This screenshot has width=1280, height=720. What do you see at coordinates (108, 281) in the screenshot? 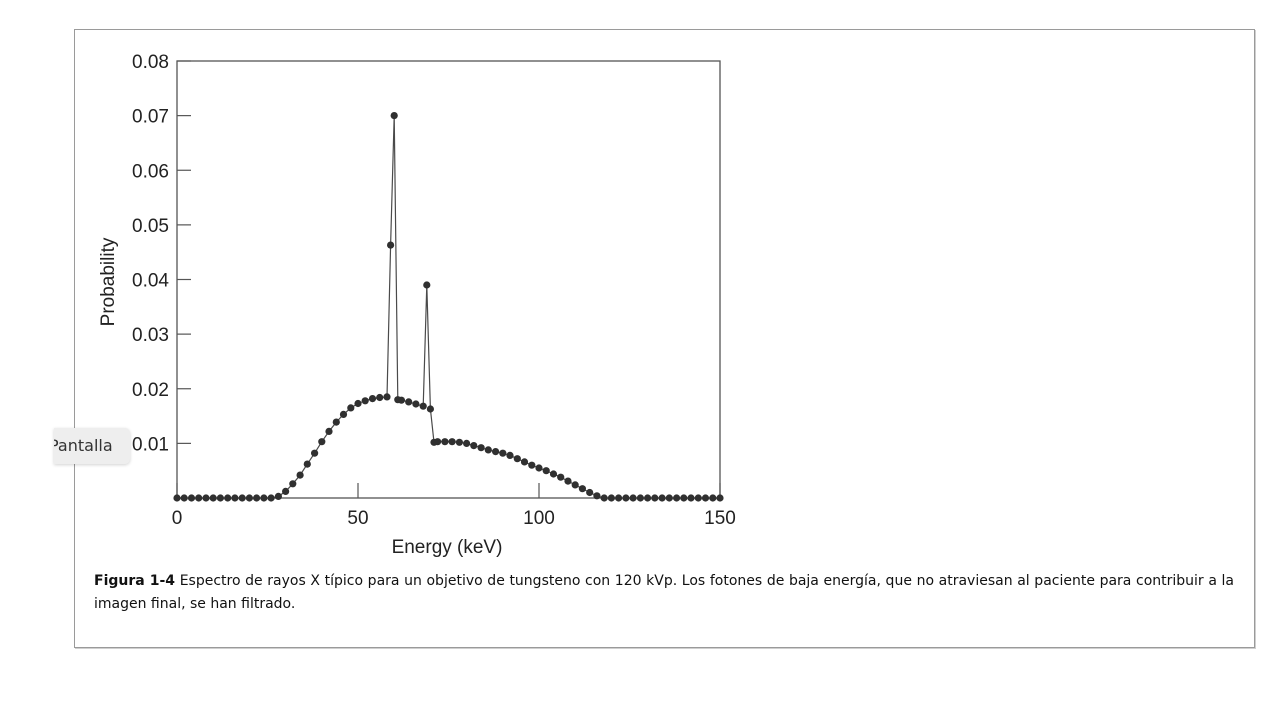
I see `y-axis-label: Probability` at bounding box center [108, 281].